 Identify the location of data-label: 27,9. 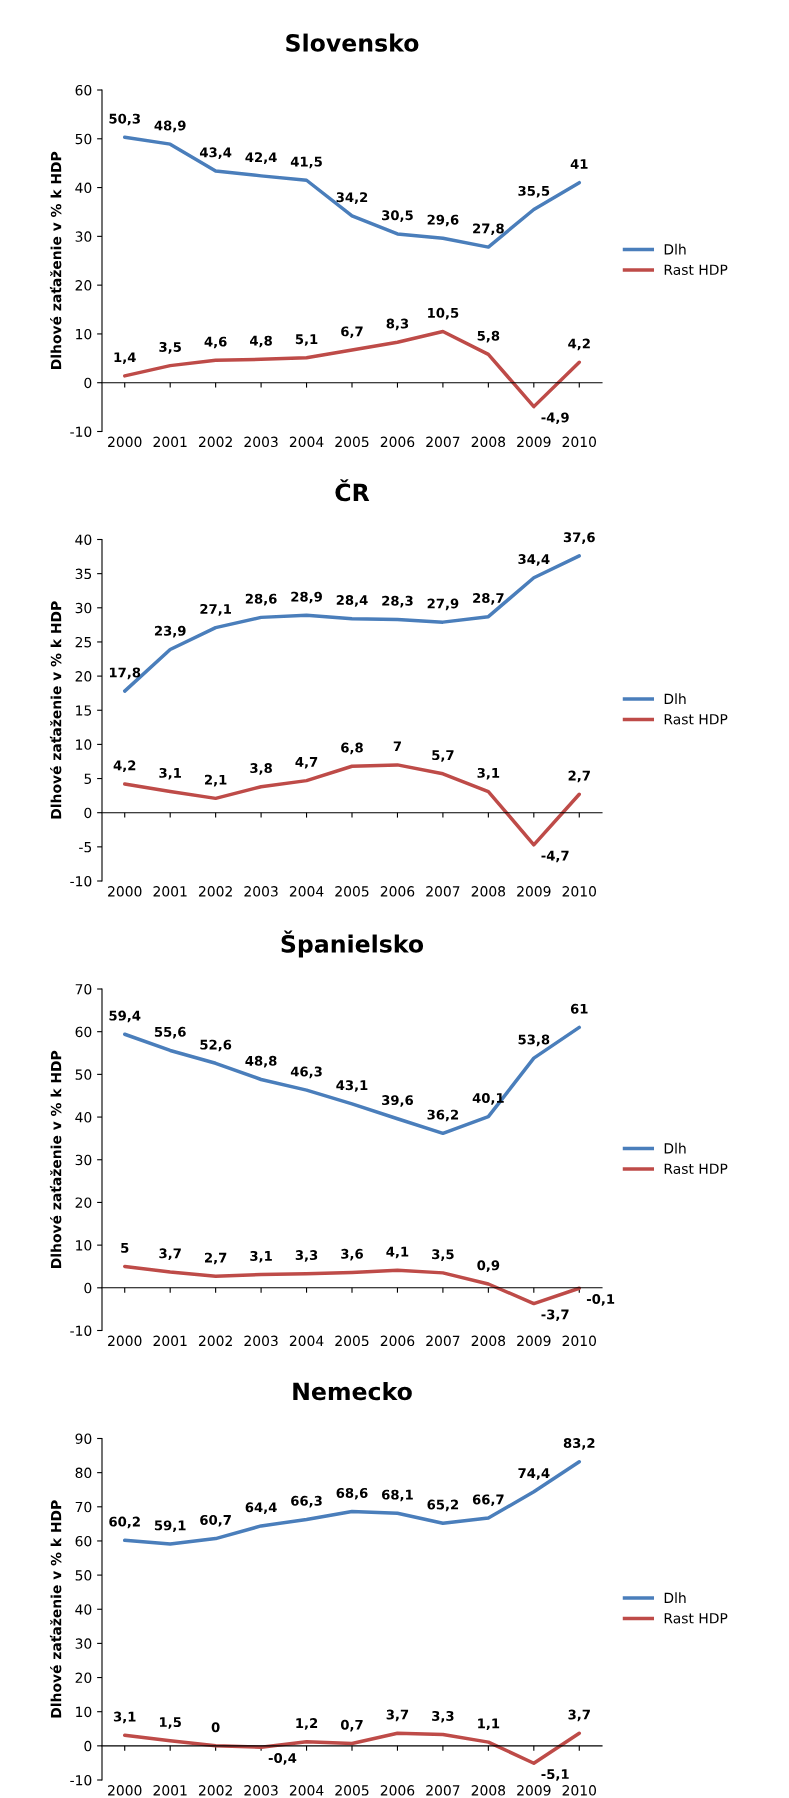
(443, 604).